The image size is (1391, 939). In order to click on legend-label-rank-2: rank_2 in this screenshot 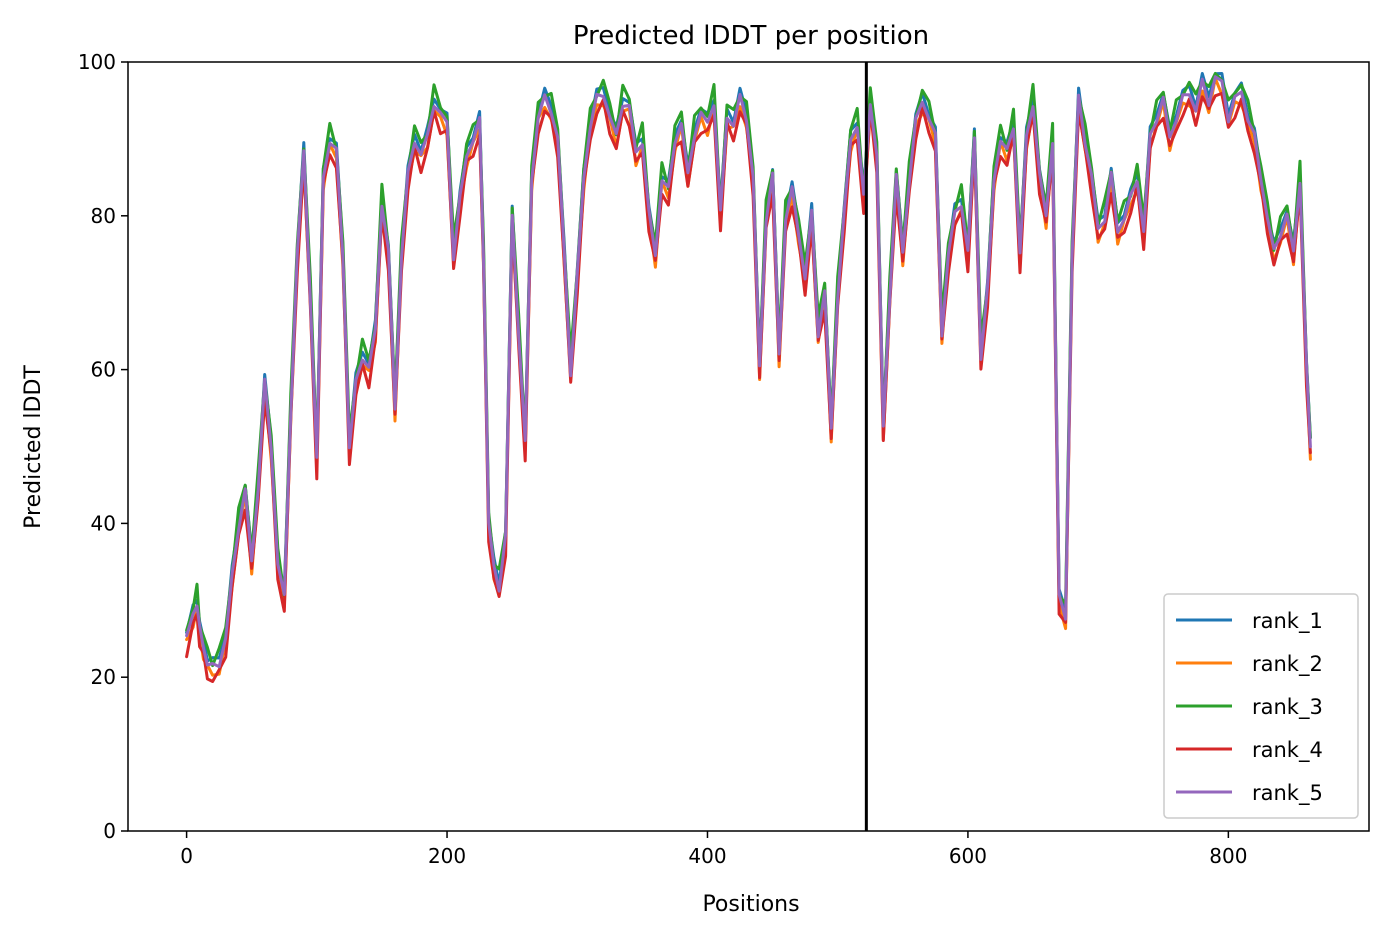, I will do `click(1287, 664)`.